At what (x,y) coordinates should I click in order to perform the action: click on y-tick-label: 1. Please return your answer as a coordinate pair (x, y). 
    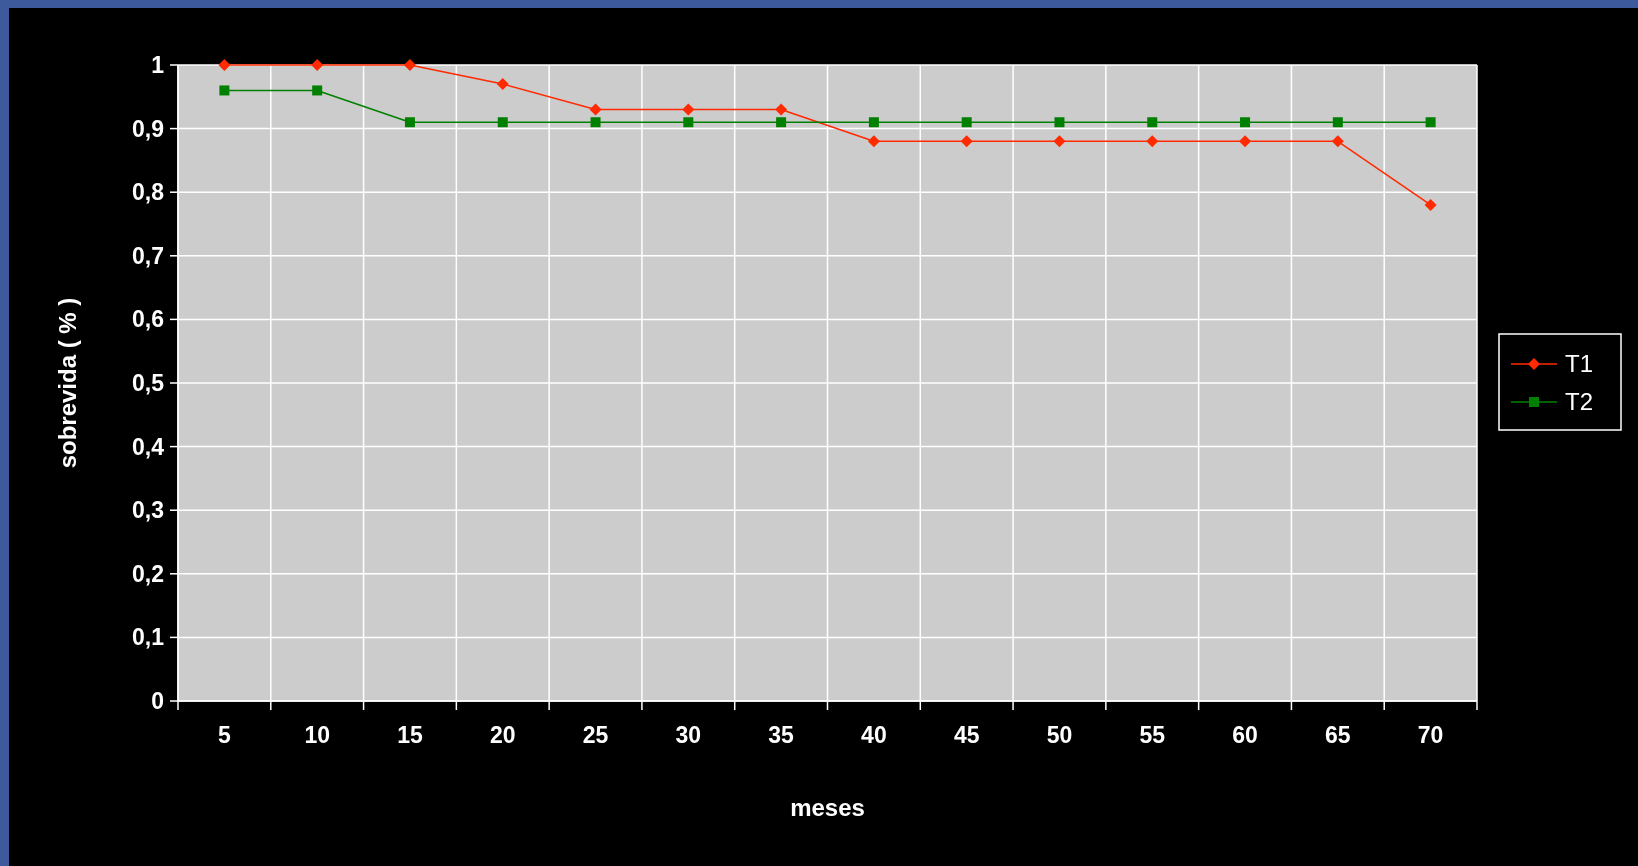
    Looking at the image, I should click on (158, 65).